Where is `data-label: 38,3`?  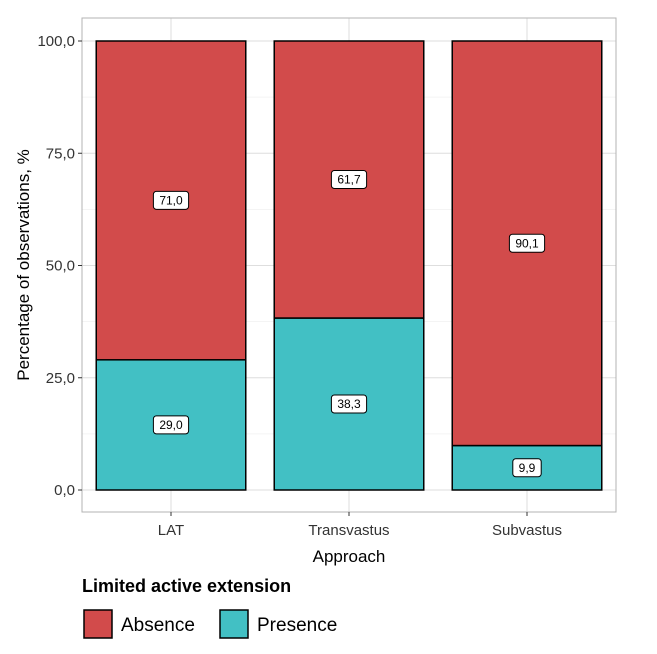 data-label: 38,3 is located at coordinates (349, 404).